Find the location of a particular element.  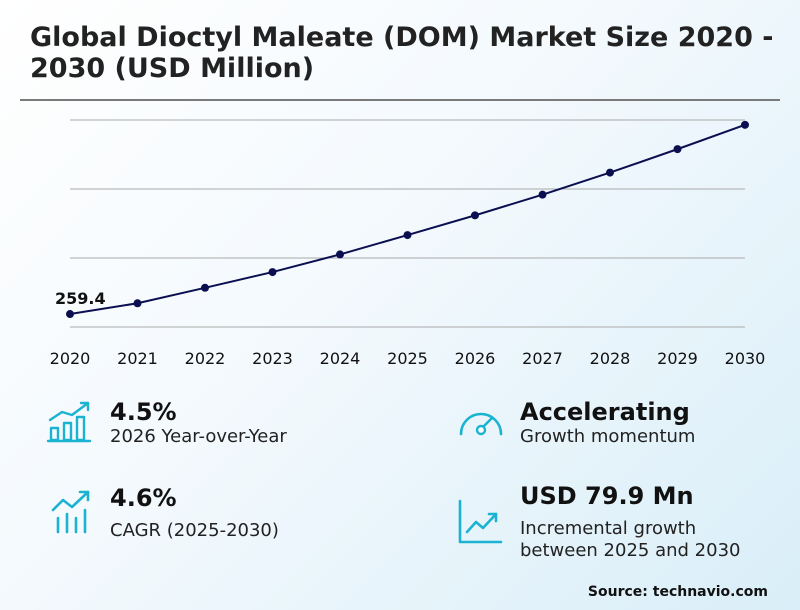

trend-bars-icon is located at coordinates (70, 512).